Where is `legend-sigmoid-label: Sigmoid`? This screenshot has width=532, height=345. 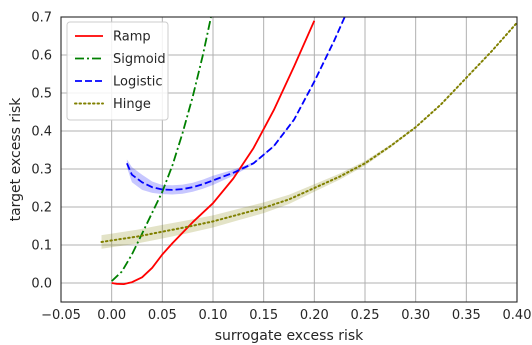 legend-sigmoid-label: Sigmoid is located at coordinates (139, 59).